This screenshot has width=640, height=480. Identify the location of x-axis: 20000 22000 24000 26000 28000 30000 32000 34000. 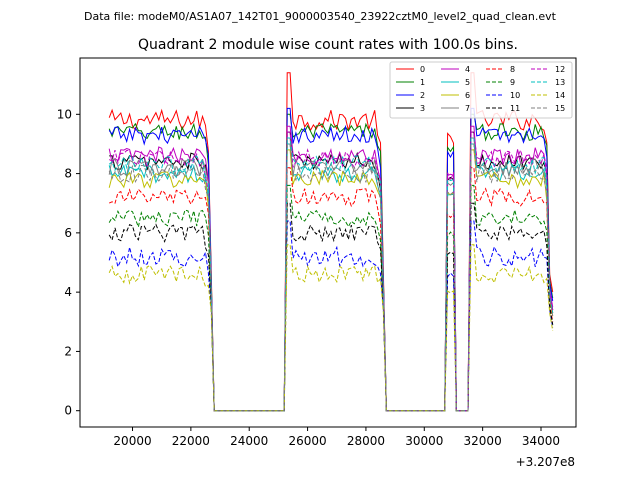
(336, 437).